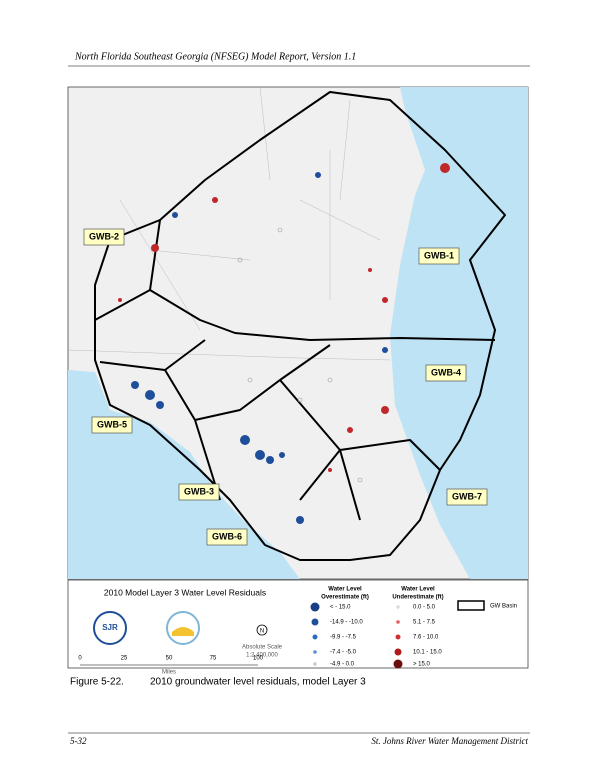  Describe the element at coordinates (467, 496) in the screenshot. I see `basin-label: GWB-7` at that location.